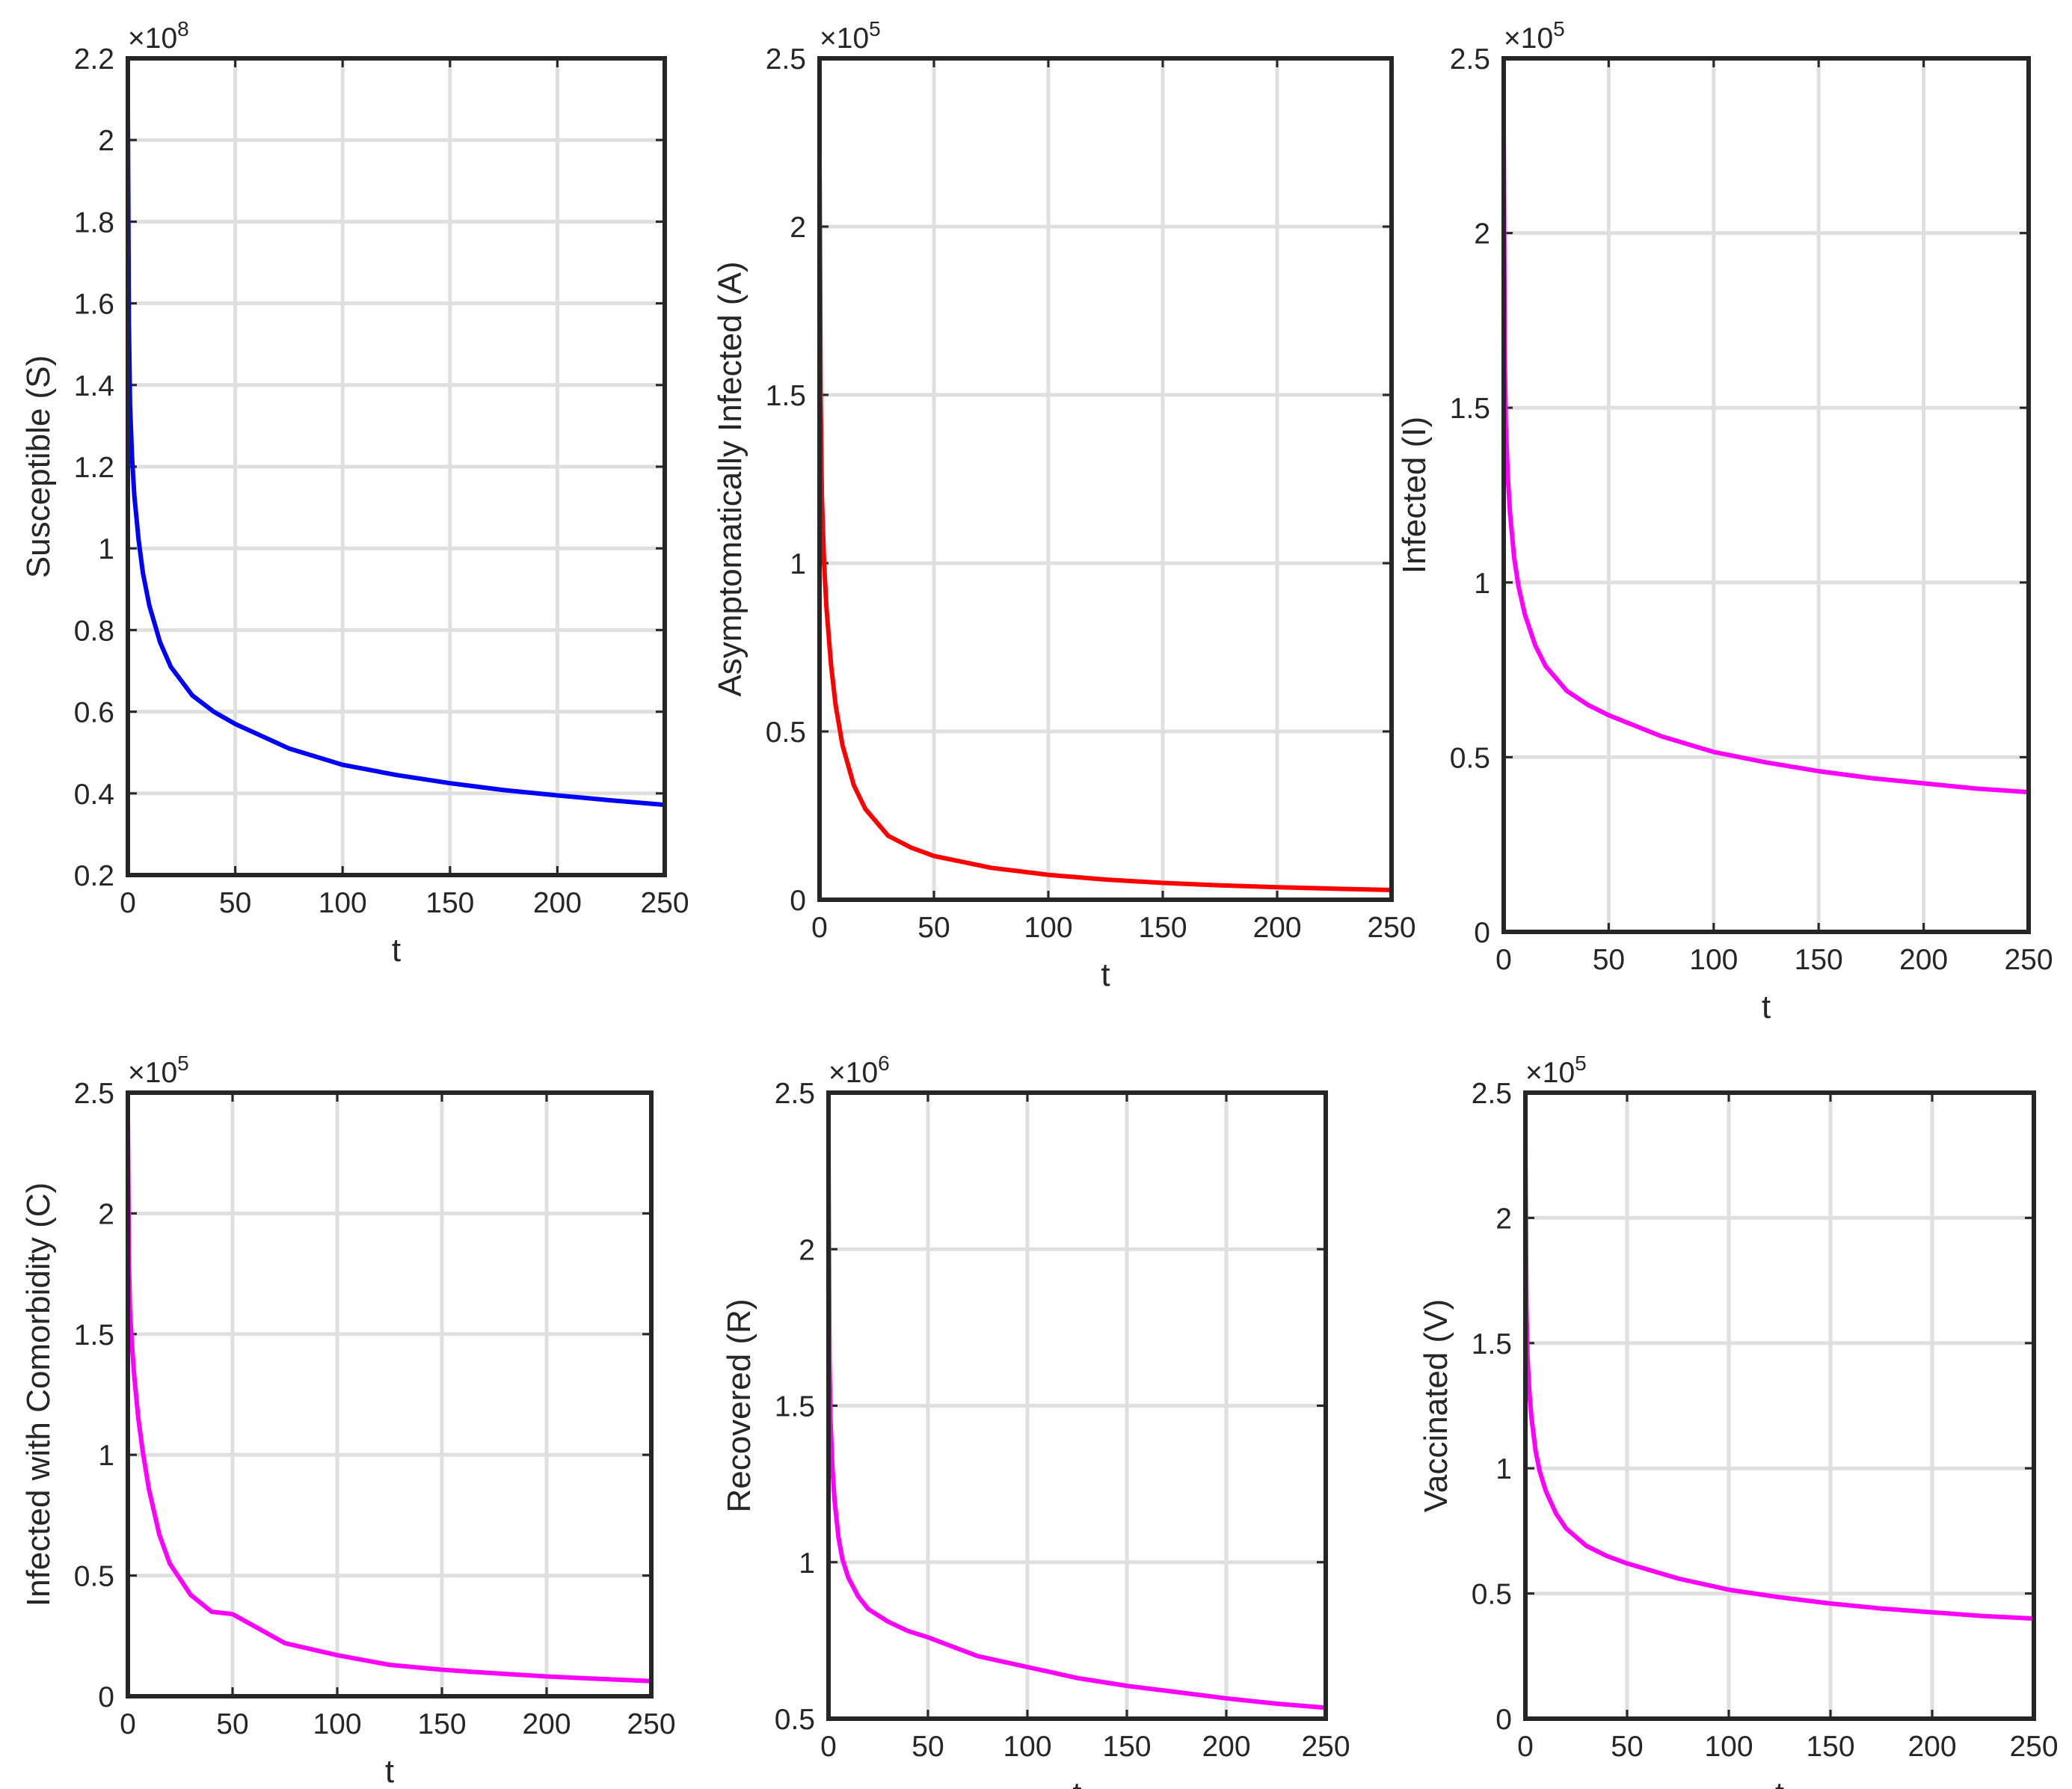  What do you see at coordinates (94, 631) in the screenshot?
I see `y-tick-label: 0.8` at bounding box center [94, 631].